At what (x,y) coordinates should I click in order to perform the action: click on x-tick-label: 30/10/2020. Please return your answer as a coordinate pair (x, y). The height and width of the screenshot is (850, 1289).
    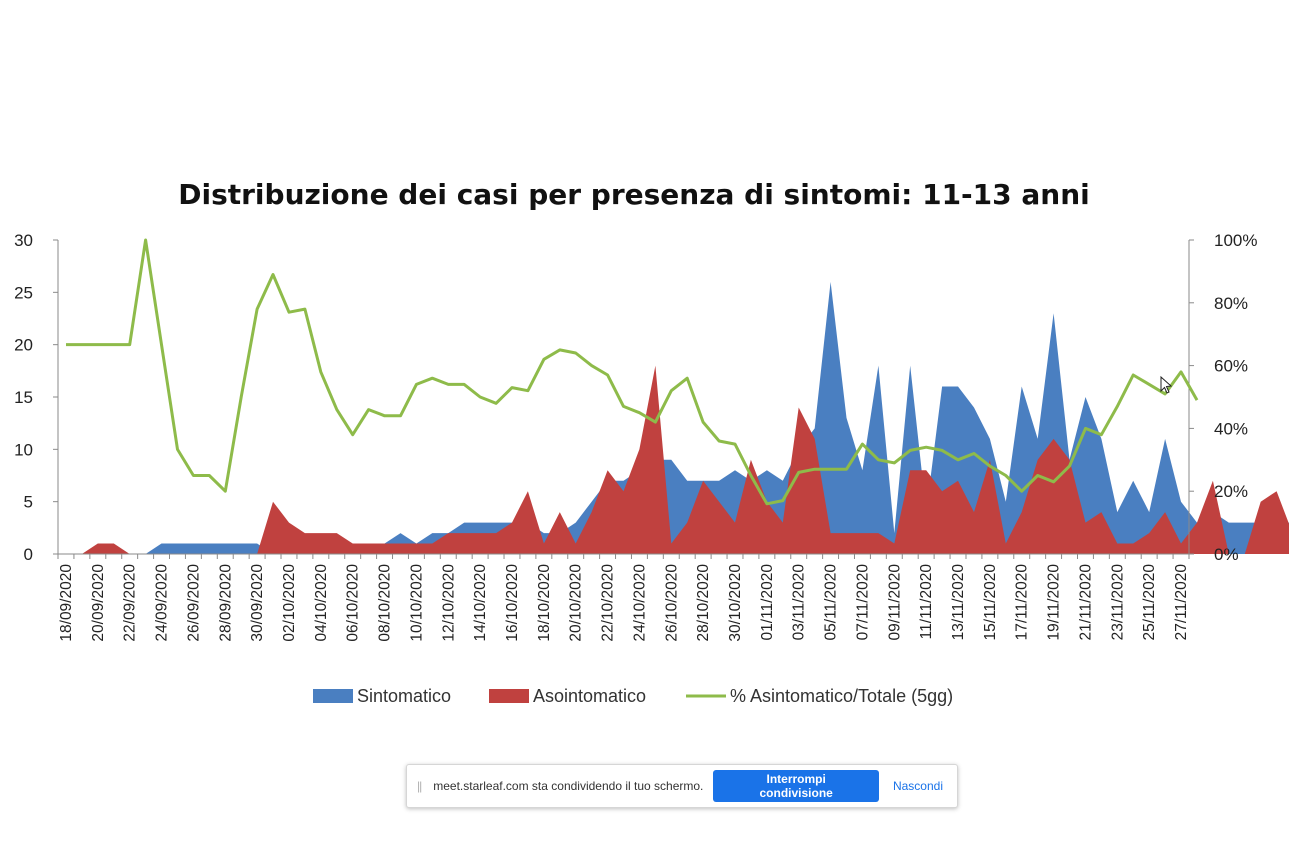
    Looking at the image, I should click on (735, 603).